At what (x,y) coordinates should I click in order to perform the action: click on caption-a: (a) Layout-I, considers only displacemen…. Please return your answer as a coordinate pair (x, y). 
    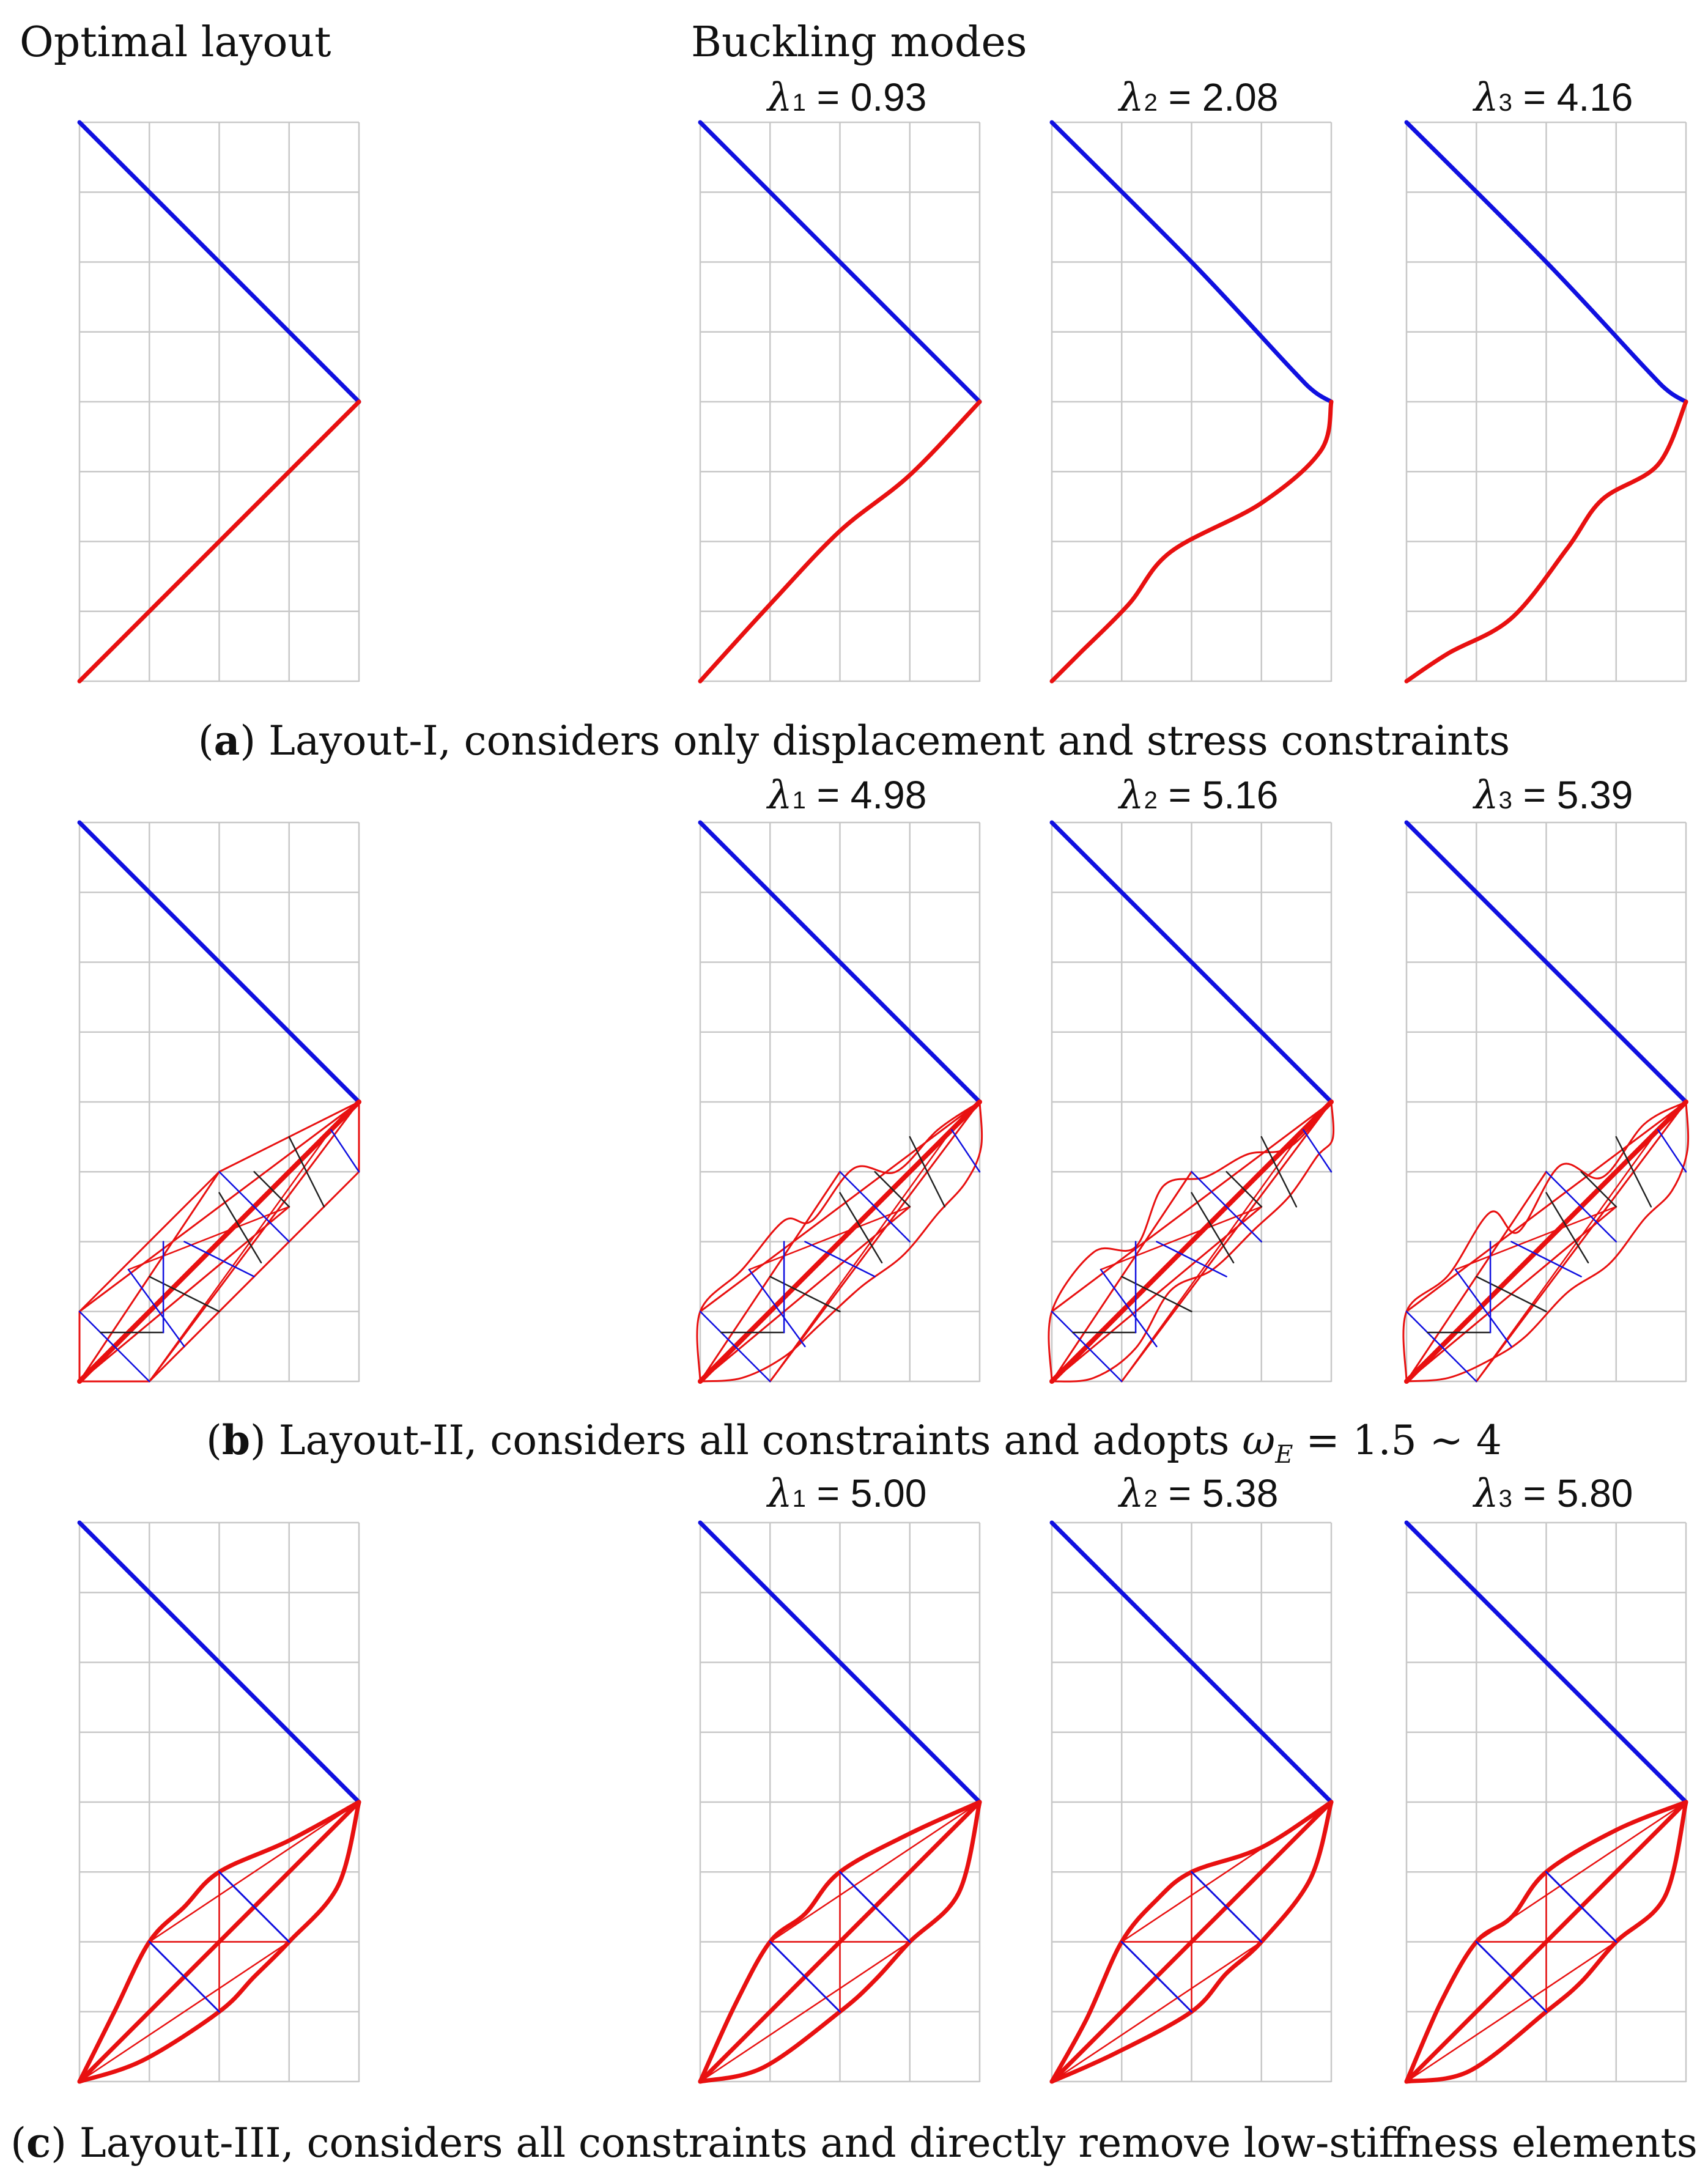
    Looking at the image, I should click on (854, 740).